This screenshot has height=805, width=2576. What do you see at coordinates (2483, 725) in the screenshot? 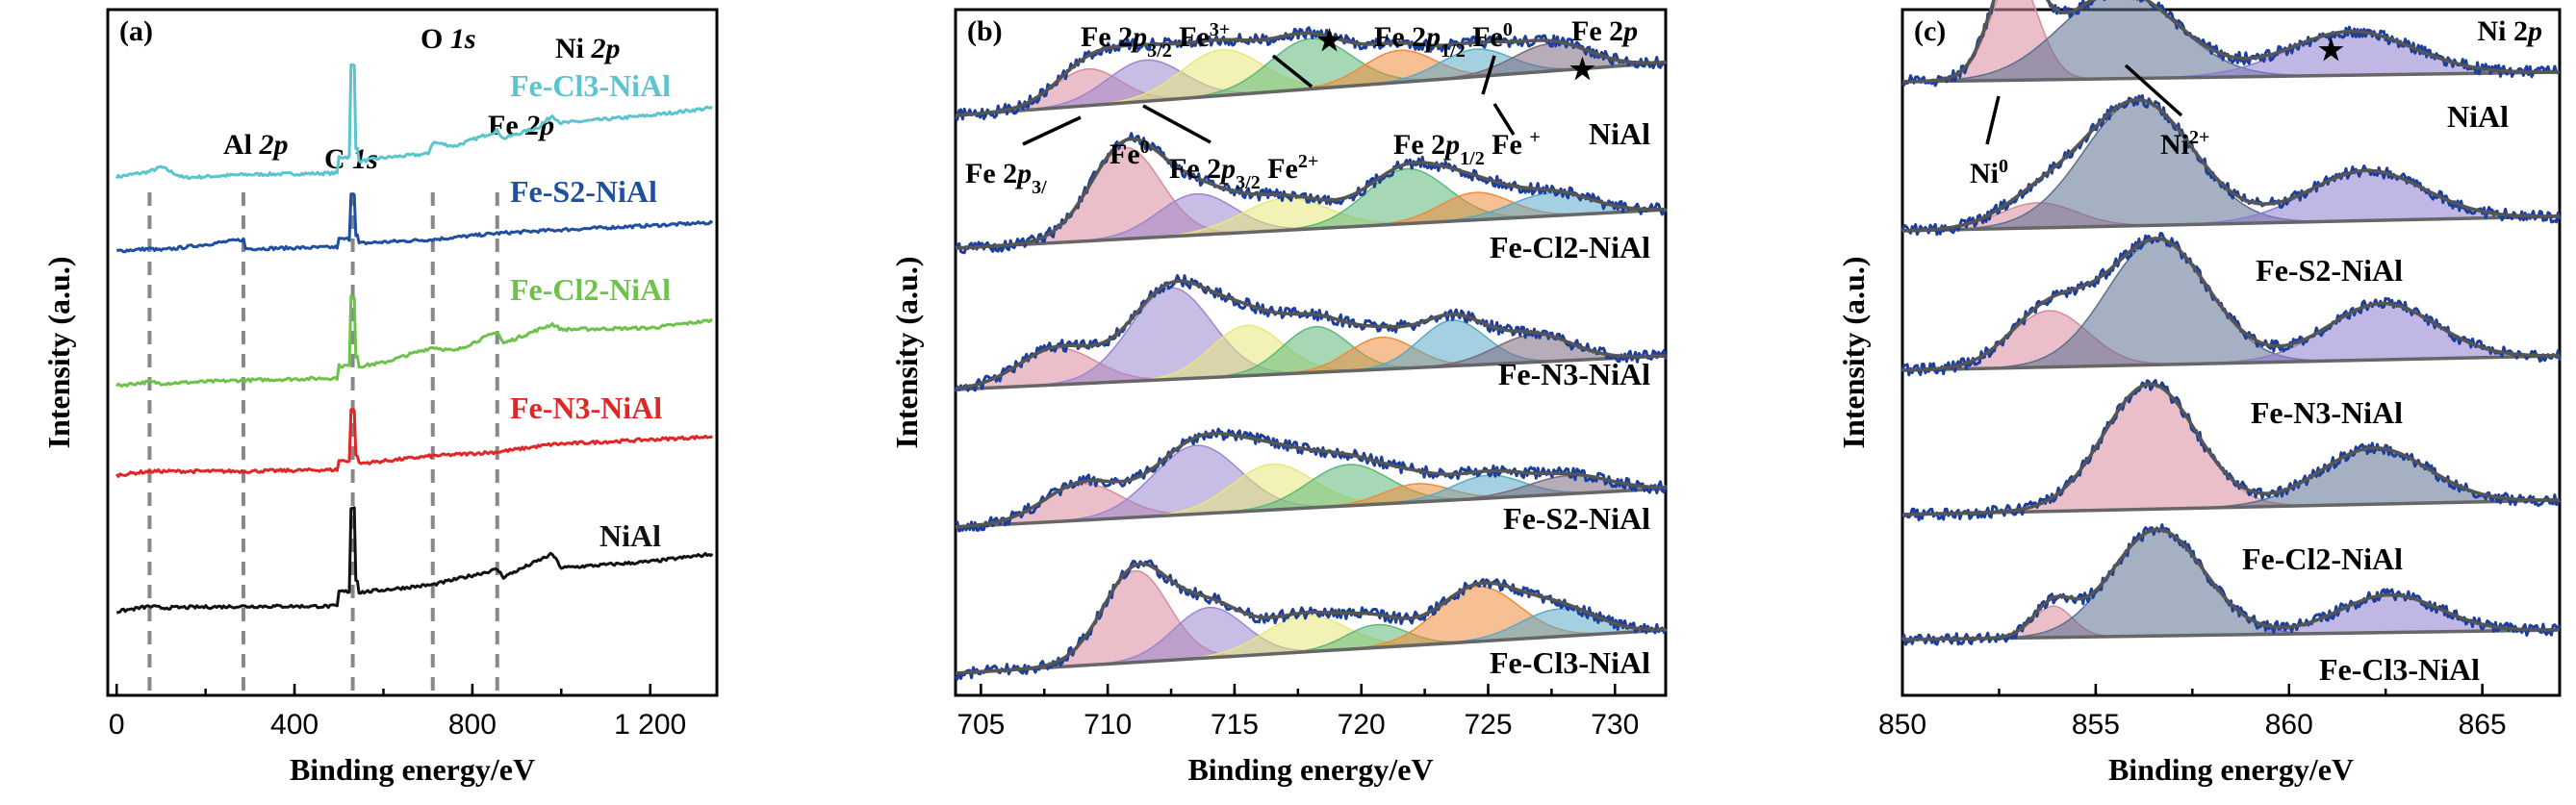
I see `x-tick-label: 865` at bounding box center [2483, 725].